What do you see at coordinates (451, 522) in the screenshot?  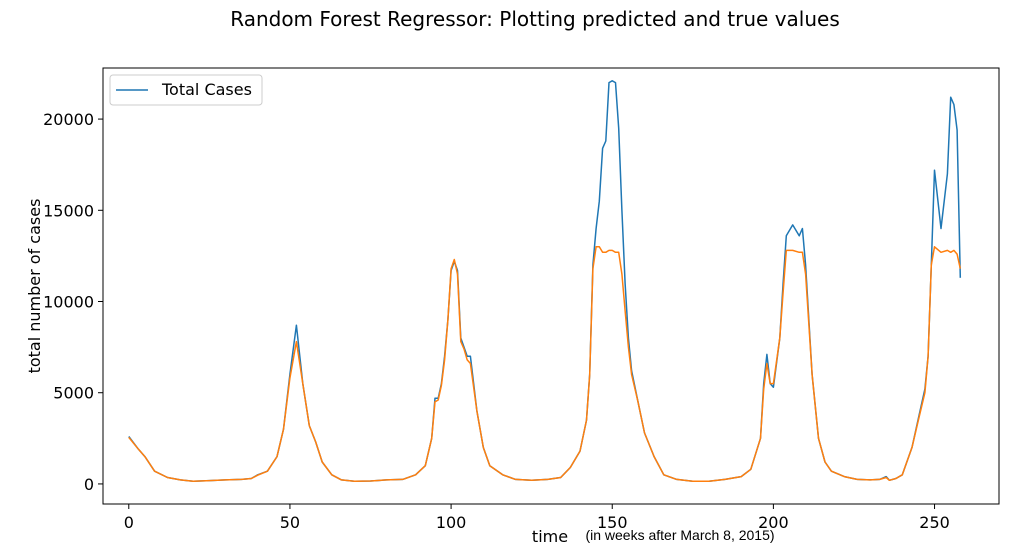 I see `x-tick-label: 100` at bounding box center [451, 522].